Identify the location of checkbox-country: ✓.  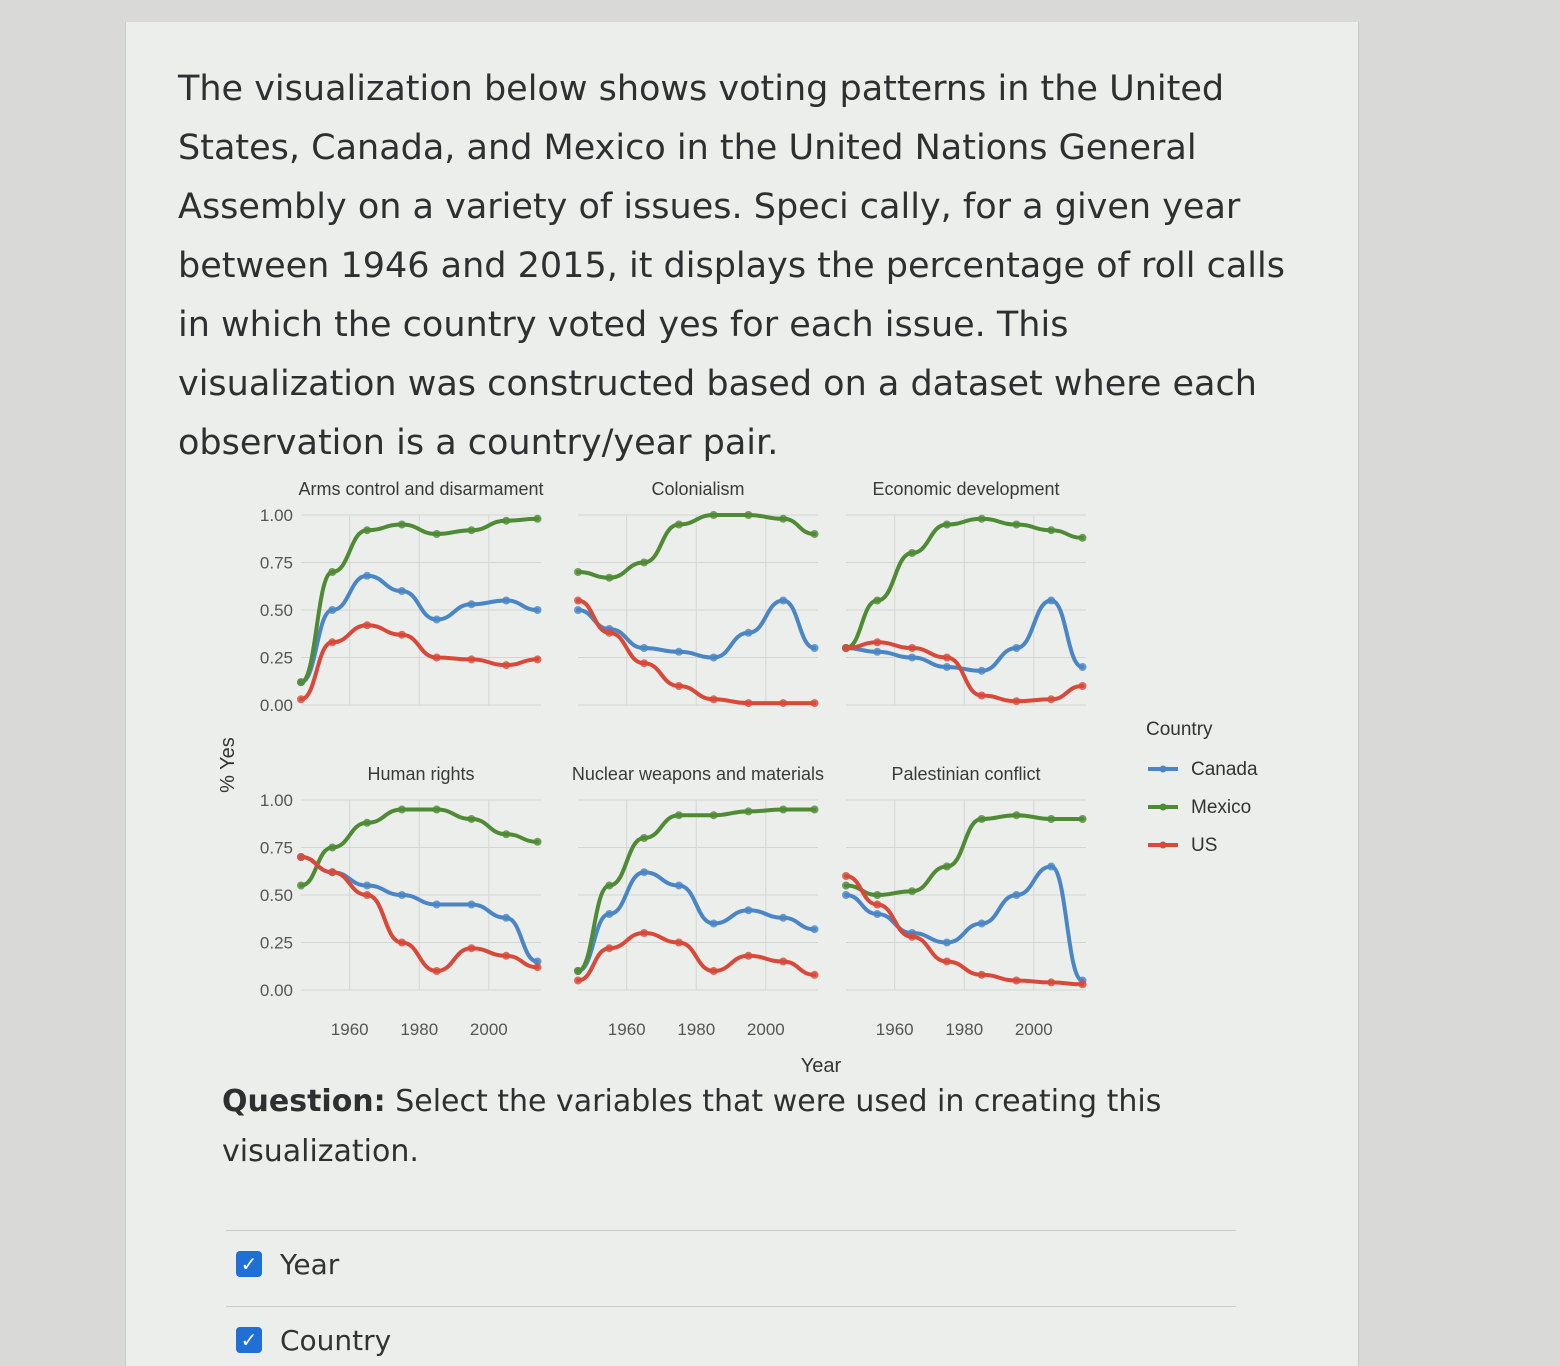
(249, 1340).